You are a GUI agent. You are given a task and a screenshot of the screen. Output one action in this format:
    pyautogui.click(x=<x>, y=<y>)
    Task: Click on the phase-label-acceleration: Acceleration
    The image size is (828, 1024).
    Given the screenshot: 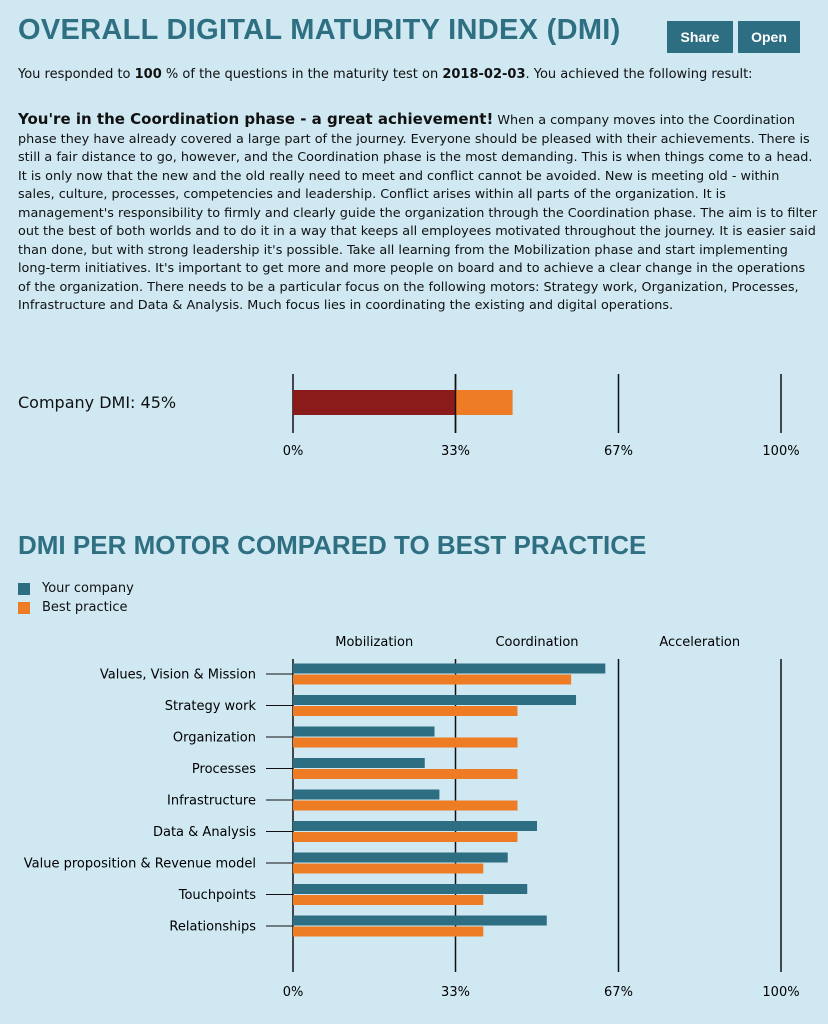 What is the action you would take?
    pyautogui.click(x=699, y=642)
    